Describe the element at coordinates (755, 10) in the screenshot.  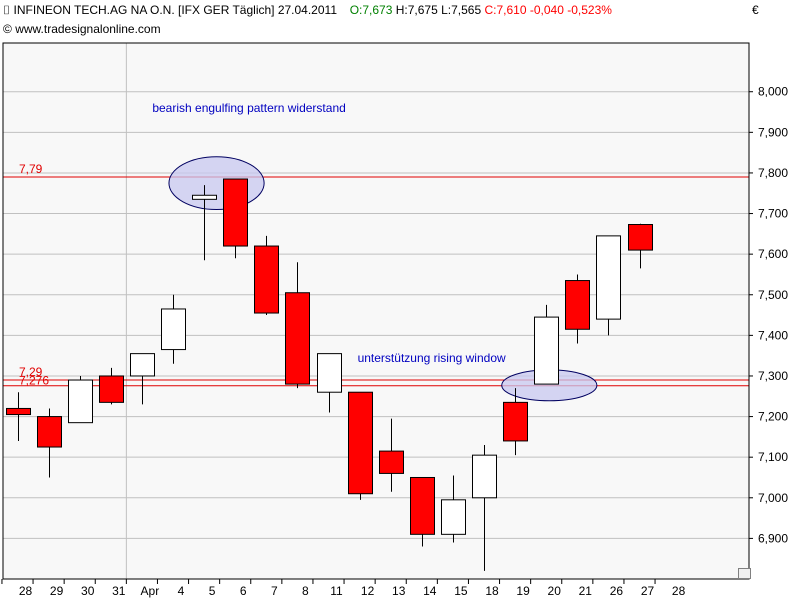
I see `currency-label: €` at that location.